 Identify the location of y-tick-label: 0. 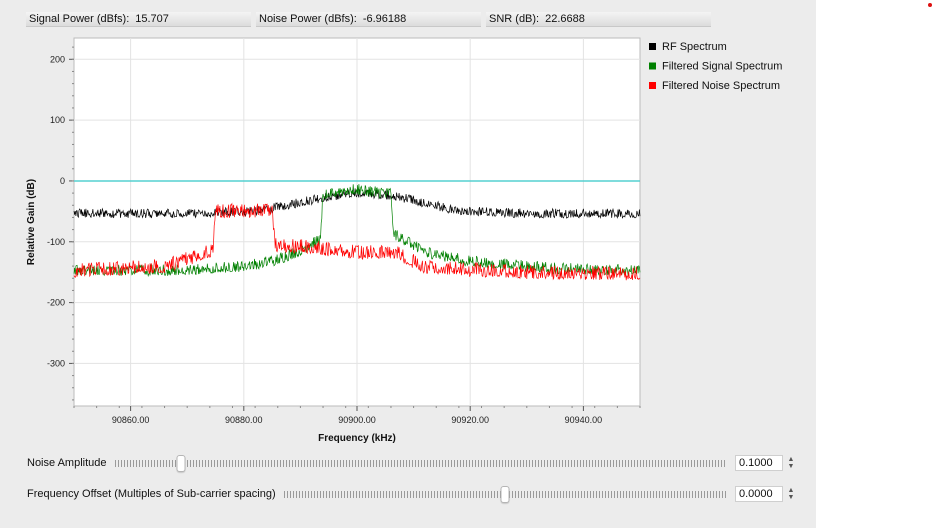
(62, 181).